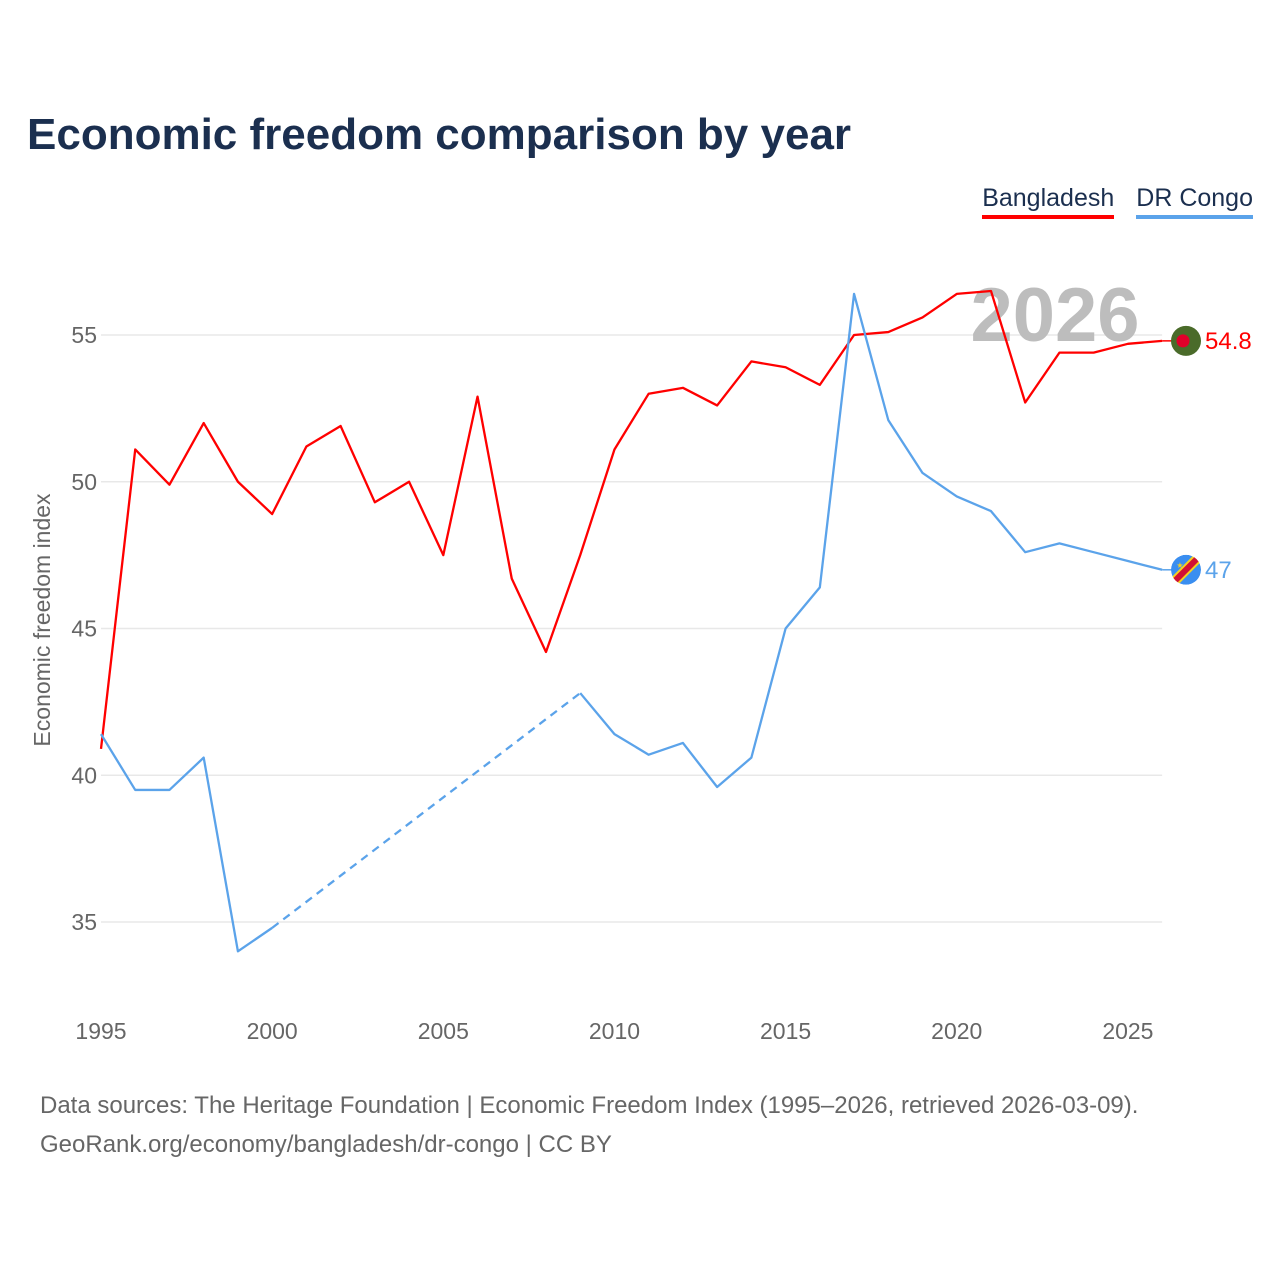 Image resolution: width=1280 pixels, height=1280 pixels. What do you see at coordinates (84, 482) in the screenshot?
I see `y-tick-label: 50` at bounding box center [84, 482].